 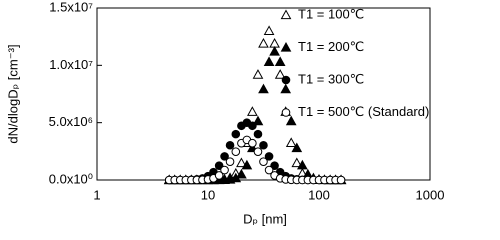 I want to click on y-tick-label: 1.5x10⁷, so click(x=71, y=7).